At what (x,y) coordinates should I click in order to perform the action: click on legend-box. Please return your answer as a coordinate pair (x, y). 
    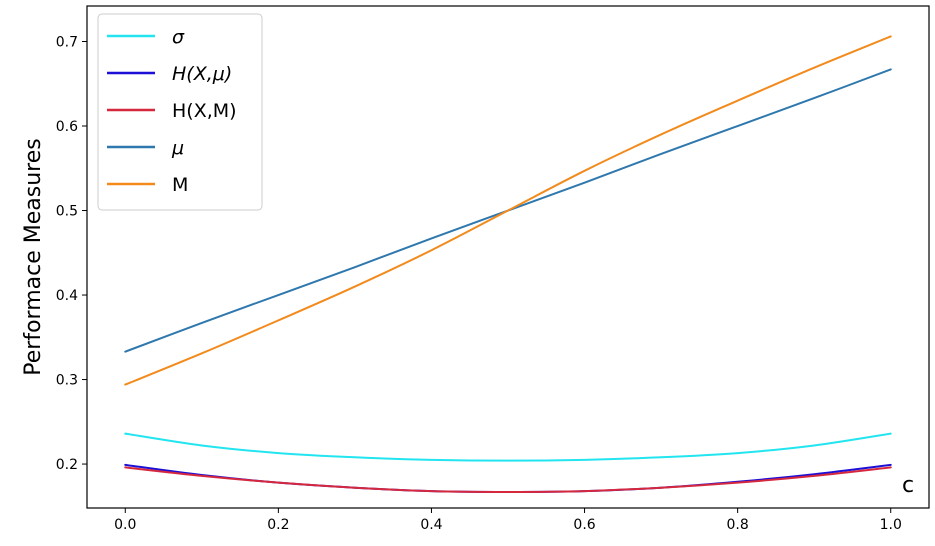
    Looking at the image, I should click on (180, 112).